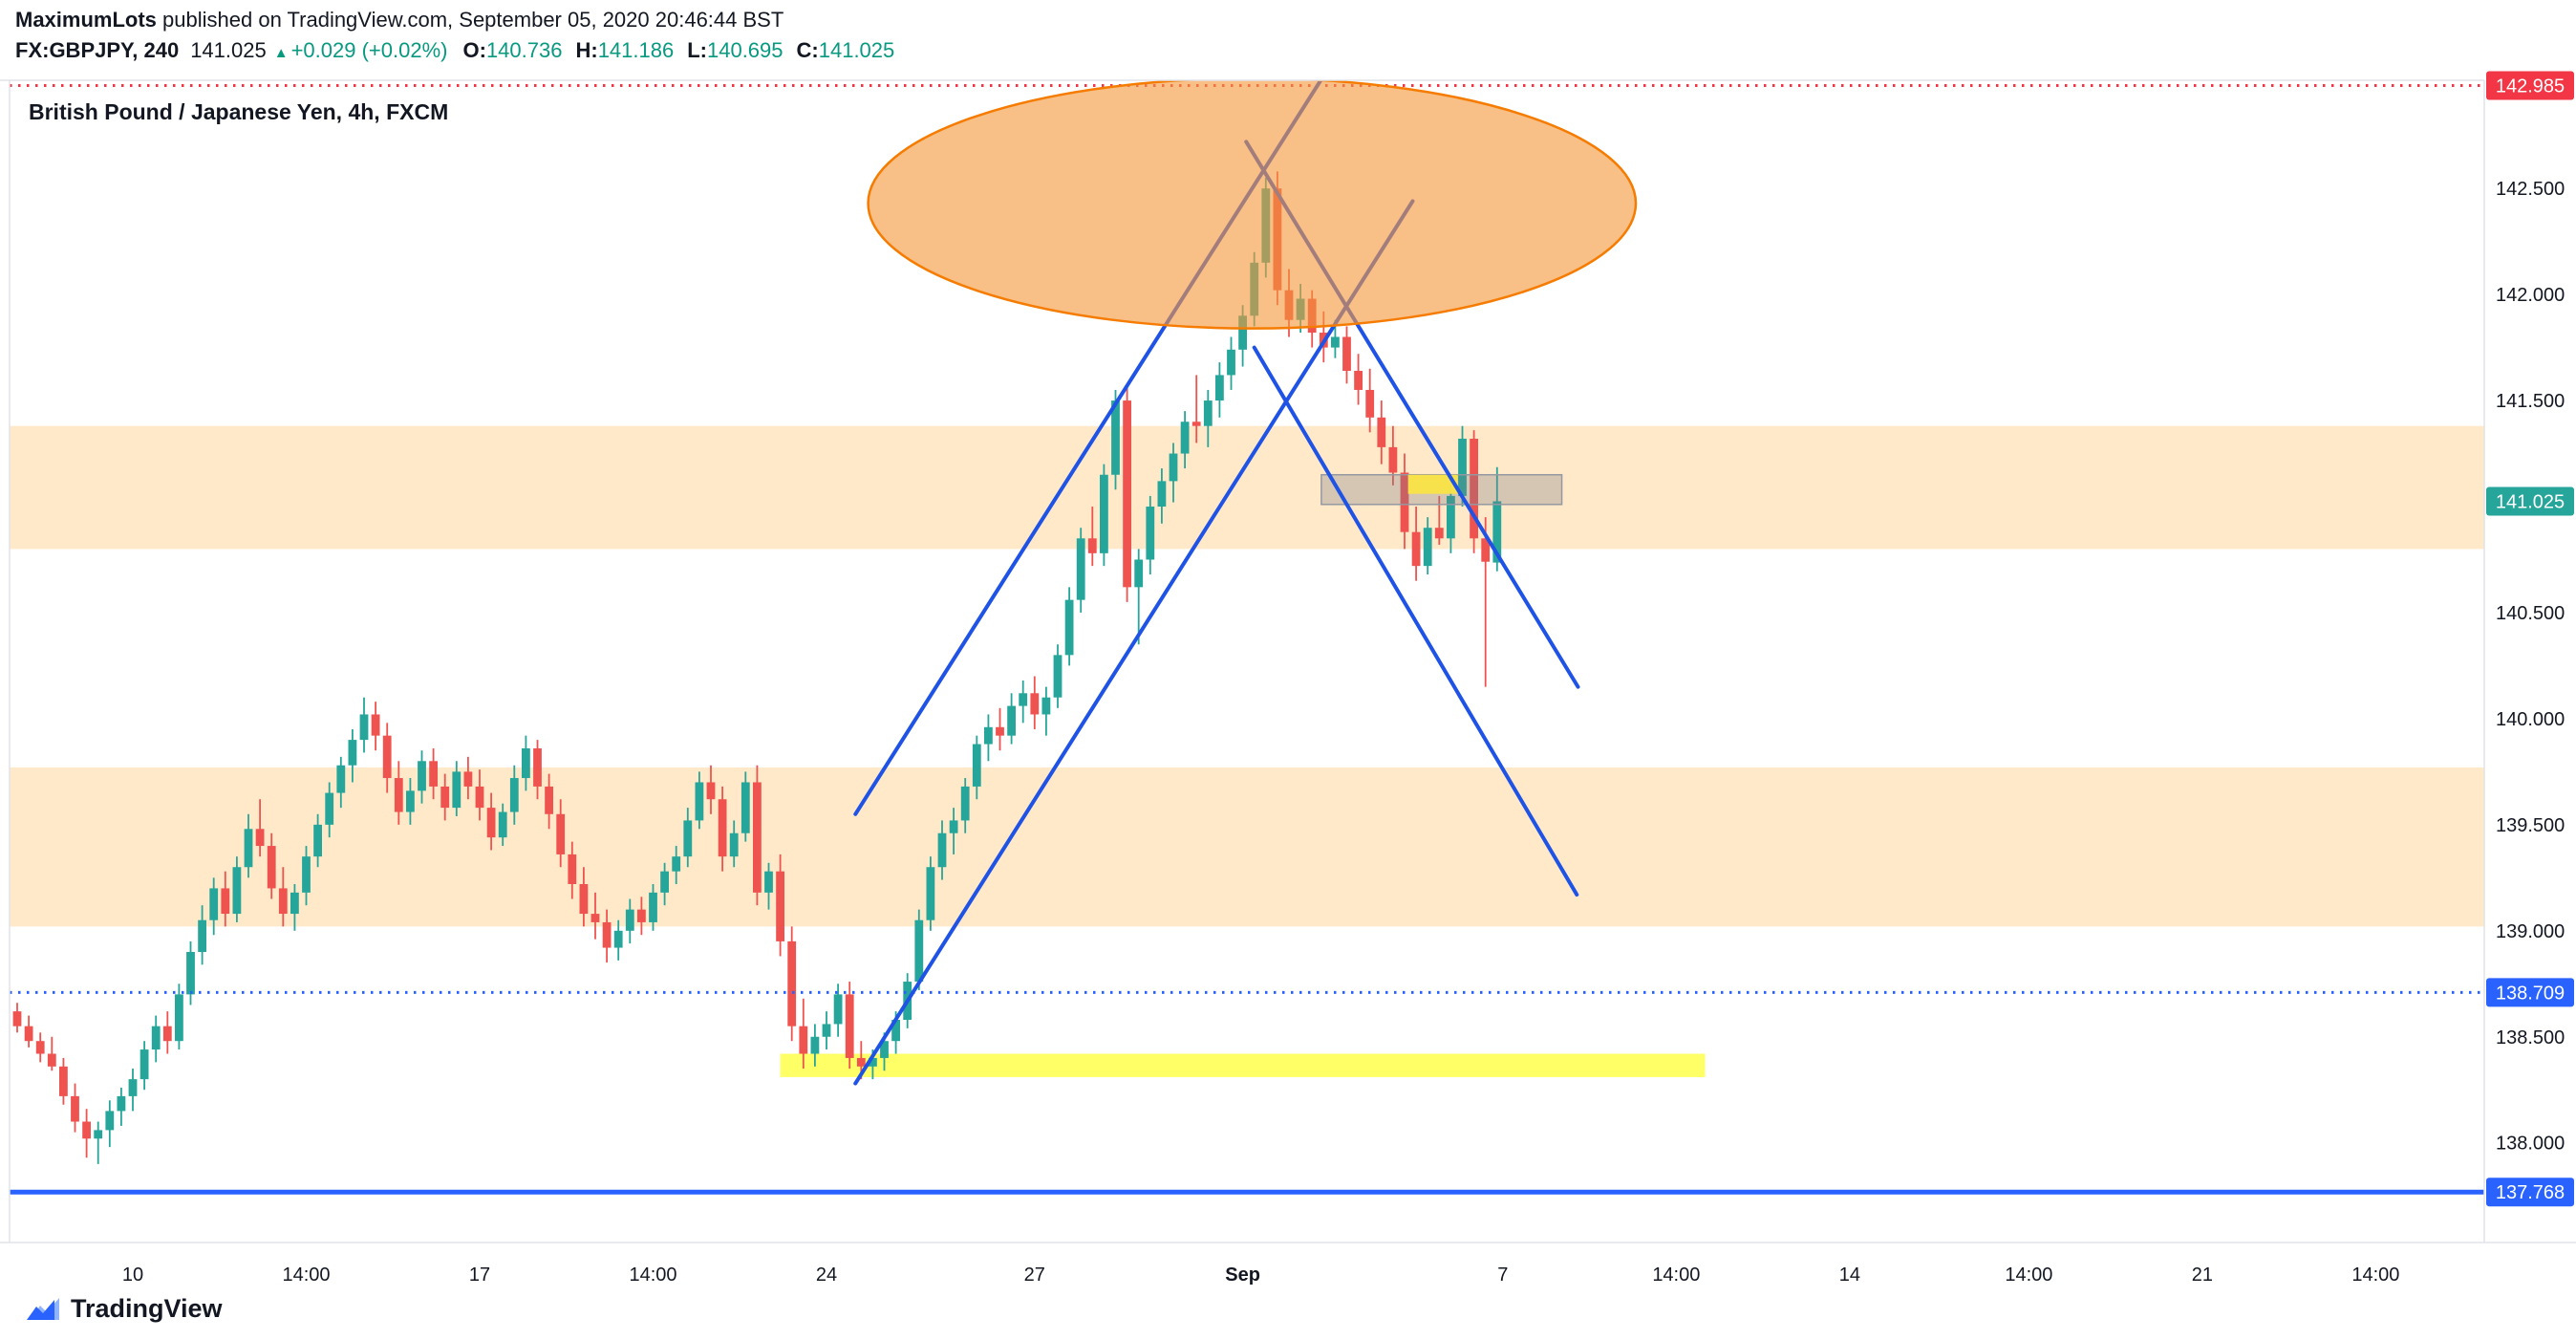 Image resolution: width=2576 pixels, height=1340 pixels. Describe the element at coordinates (625, 50) in the screenshot. I see `ohlc-high: H:141.186` at that location.